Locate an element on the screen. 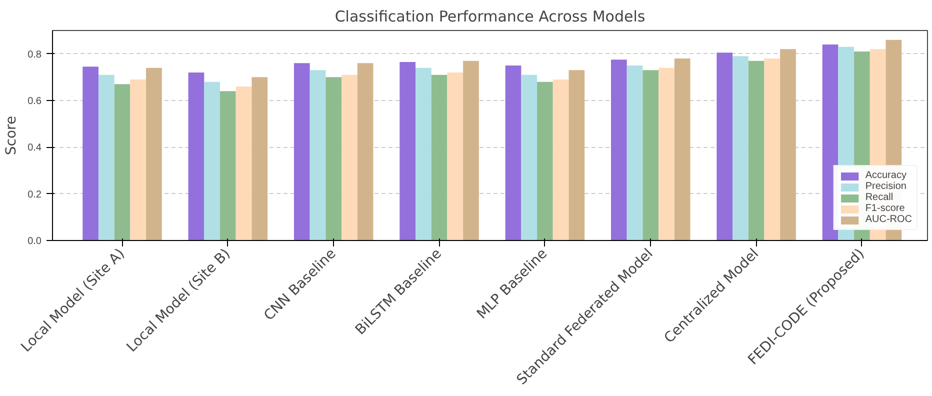  legend-label: AUC-ROC is located at coordinates (888, 219).